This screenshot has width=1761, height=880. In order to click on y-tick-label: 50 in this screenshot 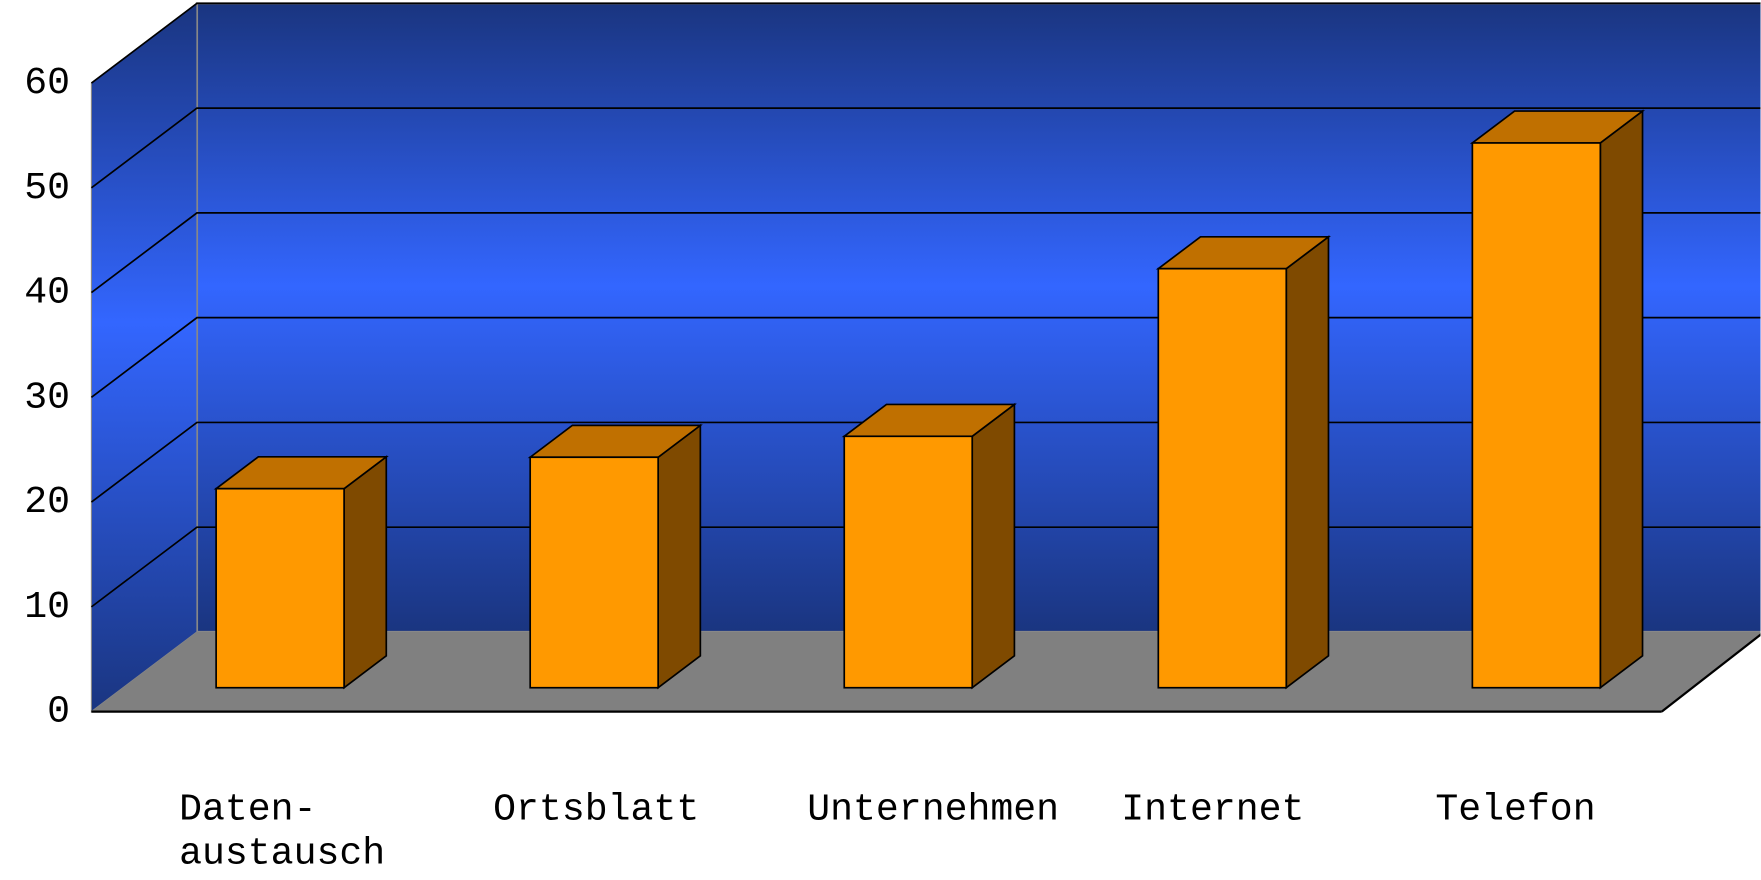, I will do `click(47, 188)`.